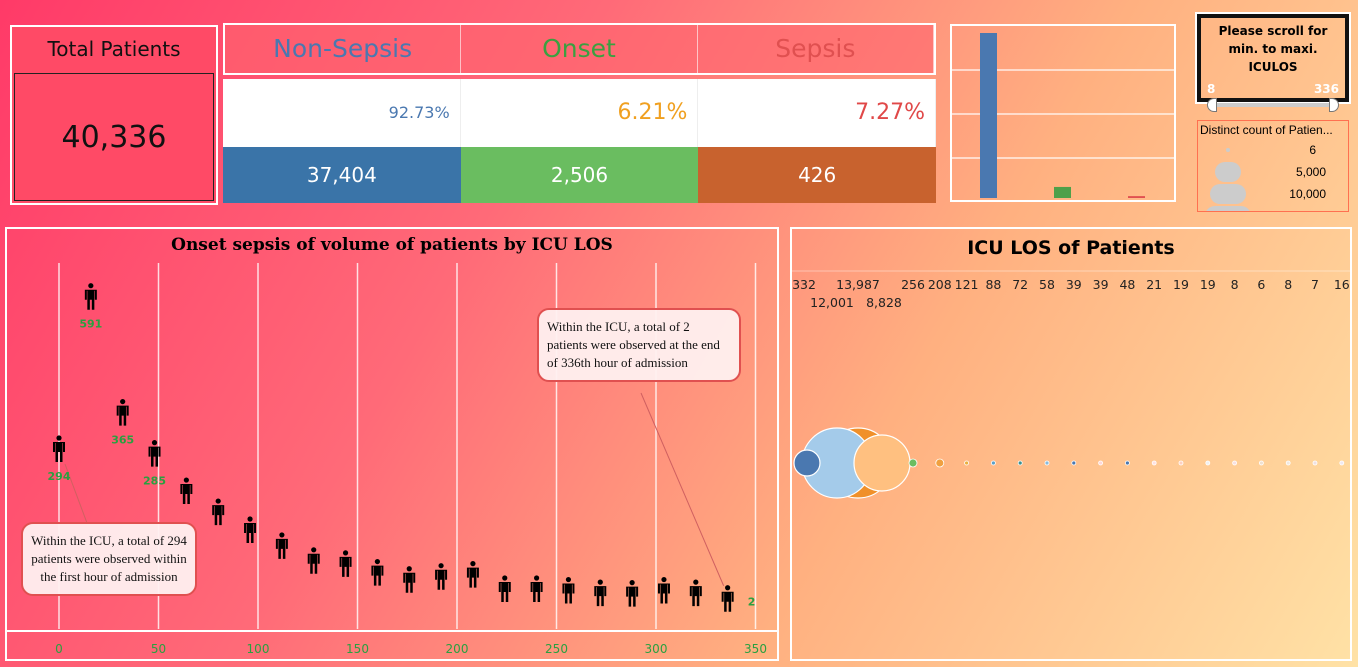 This screenshot has height=667, width=1358. I want to click on x-tick-label: 200, so click(457, 649).